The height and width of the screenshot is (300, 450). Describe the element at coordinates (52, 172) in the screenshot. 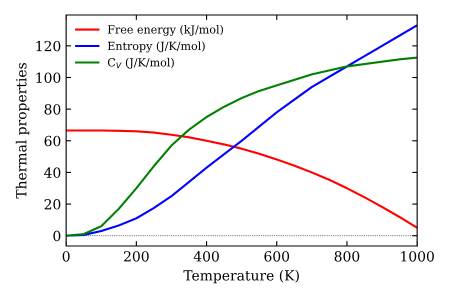

I see `y-tick-label: 40` at that location.